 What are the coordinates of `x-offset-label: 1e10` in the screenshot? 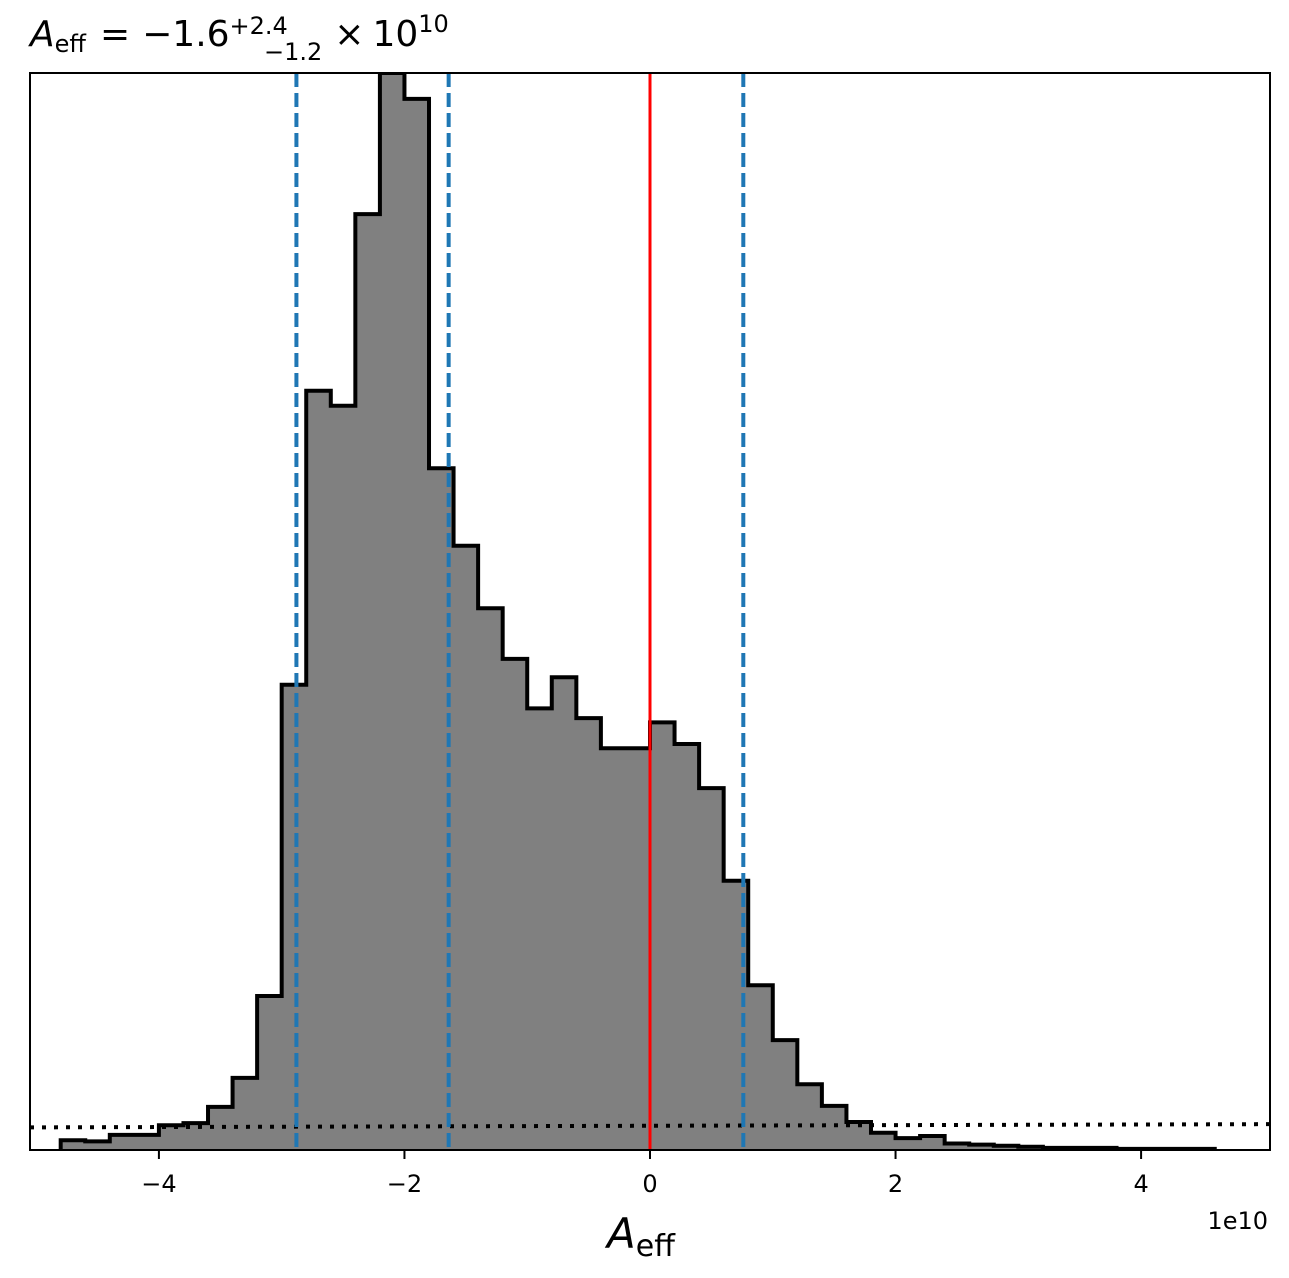 It's located at (1237, 1221).